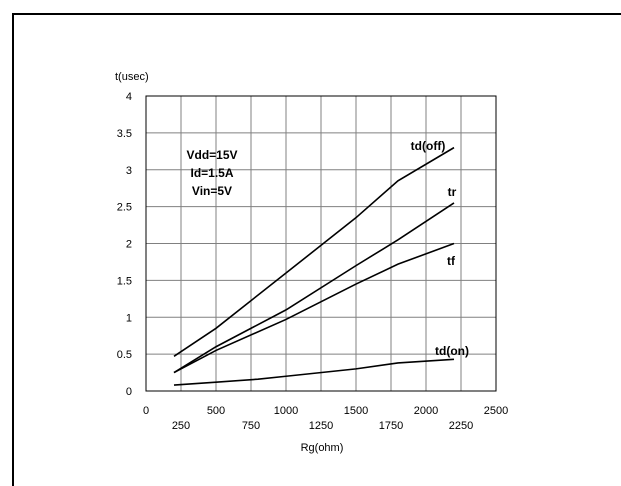 Image resolution: width=621 pixels, height=486 pixels. Describe the element at coordinates (452, 351) in the screenshot. I see `series-label-tdon: td(on)` at that location.